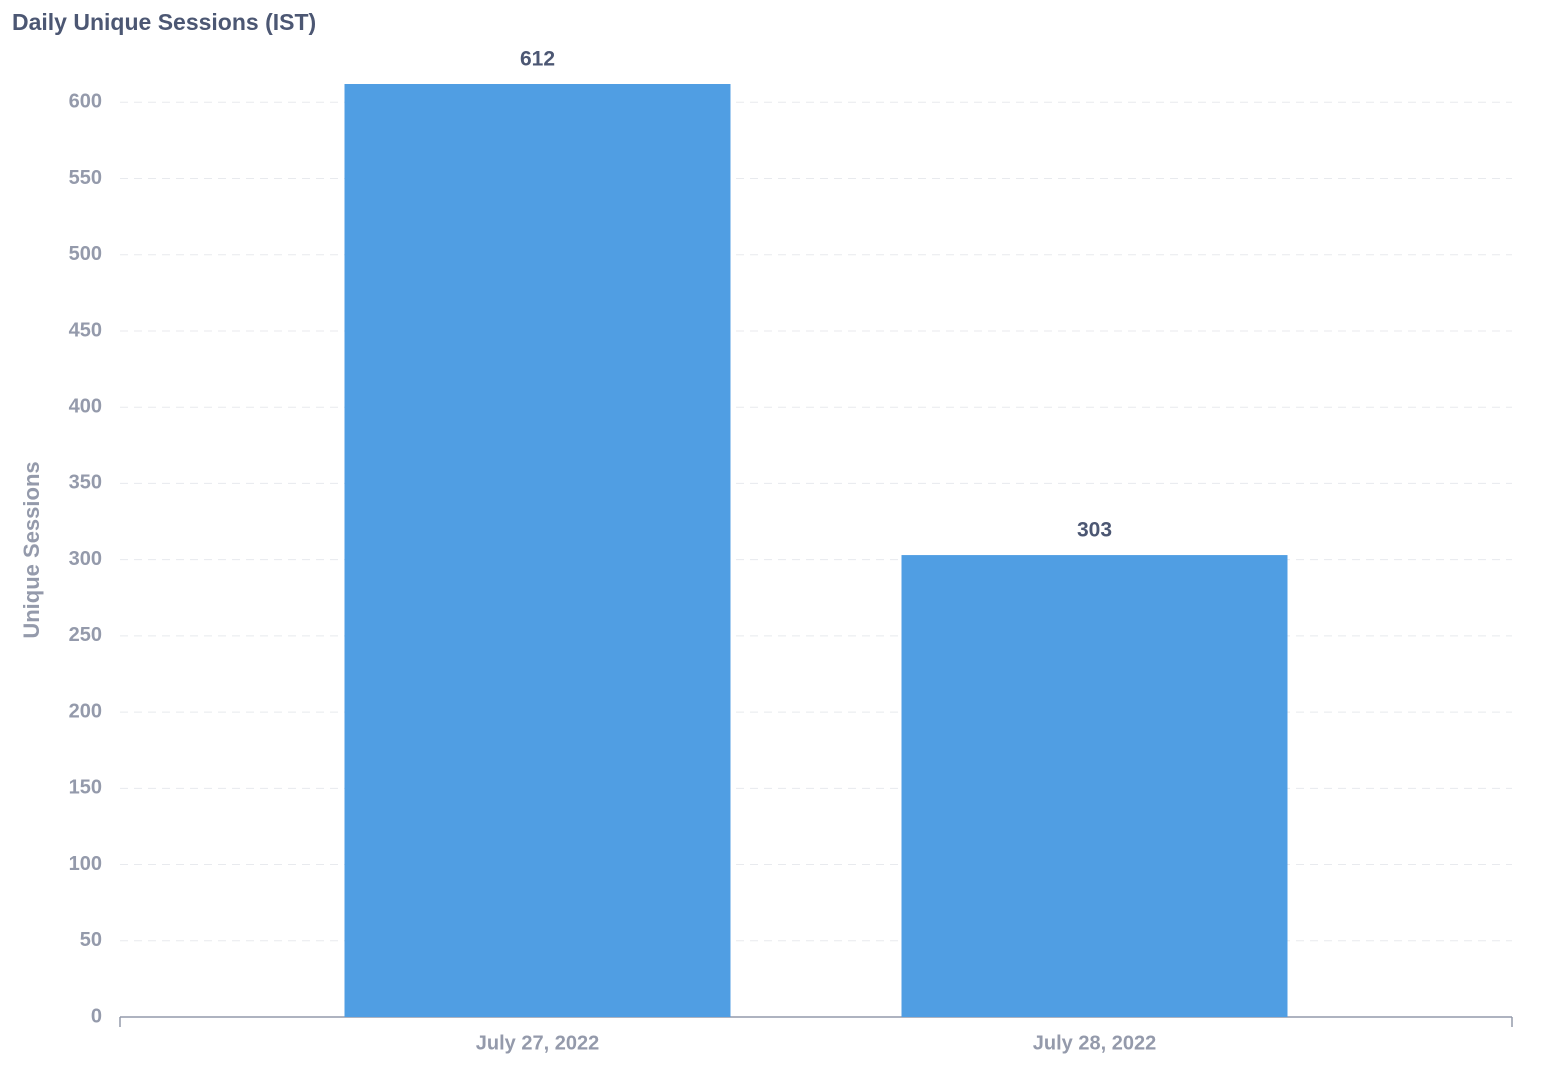 This screenshot has height=1072, width=1554. I want to click on y-tick-label: 50, so click(91, 940).